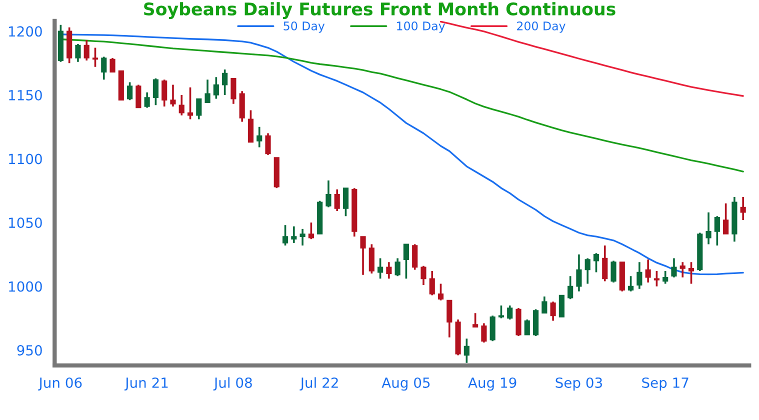  What do you see at coordinates (146, 384) in the screenshot?
I see `x-tick-label: Jun 21` at bounding box center [146, 384].